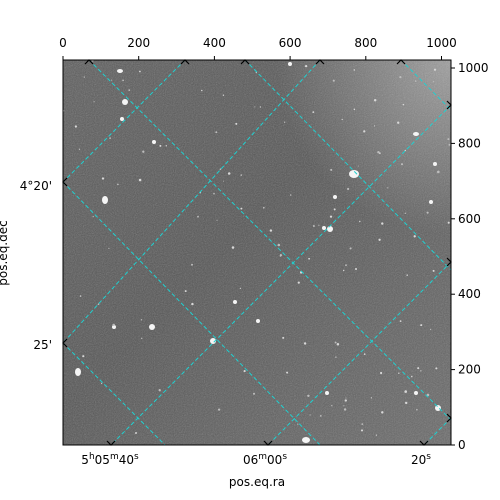 The height and width of the screenshot is (500, 500). Describe the element at coordinates (138, 43) in the screenshot. I see `x-pixel-tick-label: 200` at that location.